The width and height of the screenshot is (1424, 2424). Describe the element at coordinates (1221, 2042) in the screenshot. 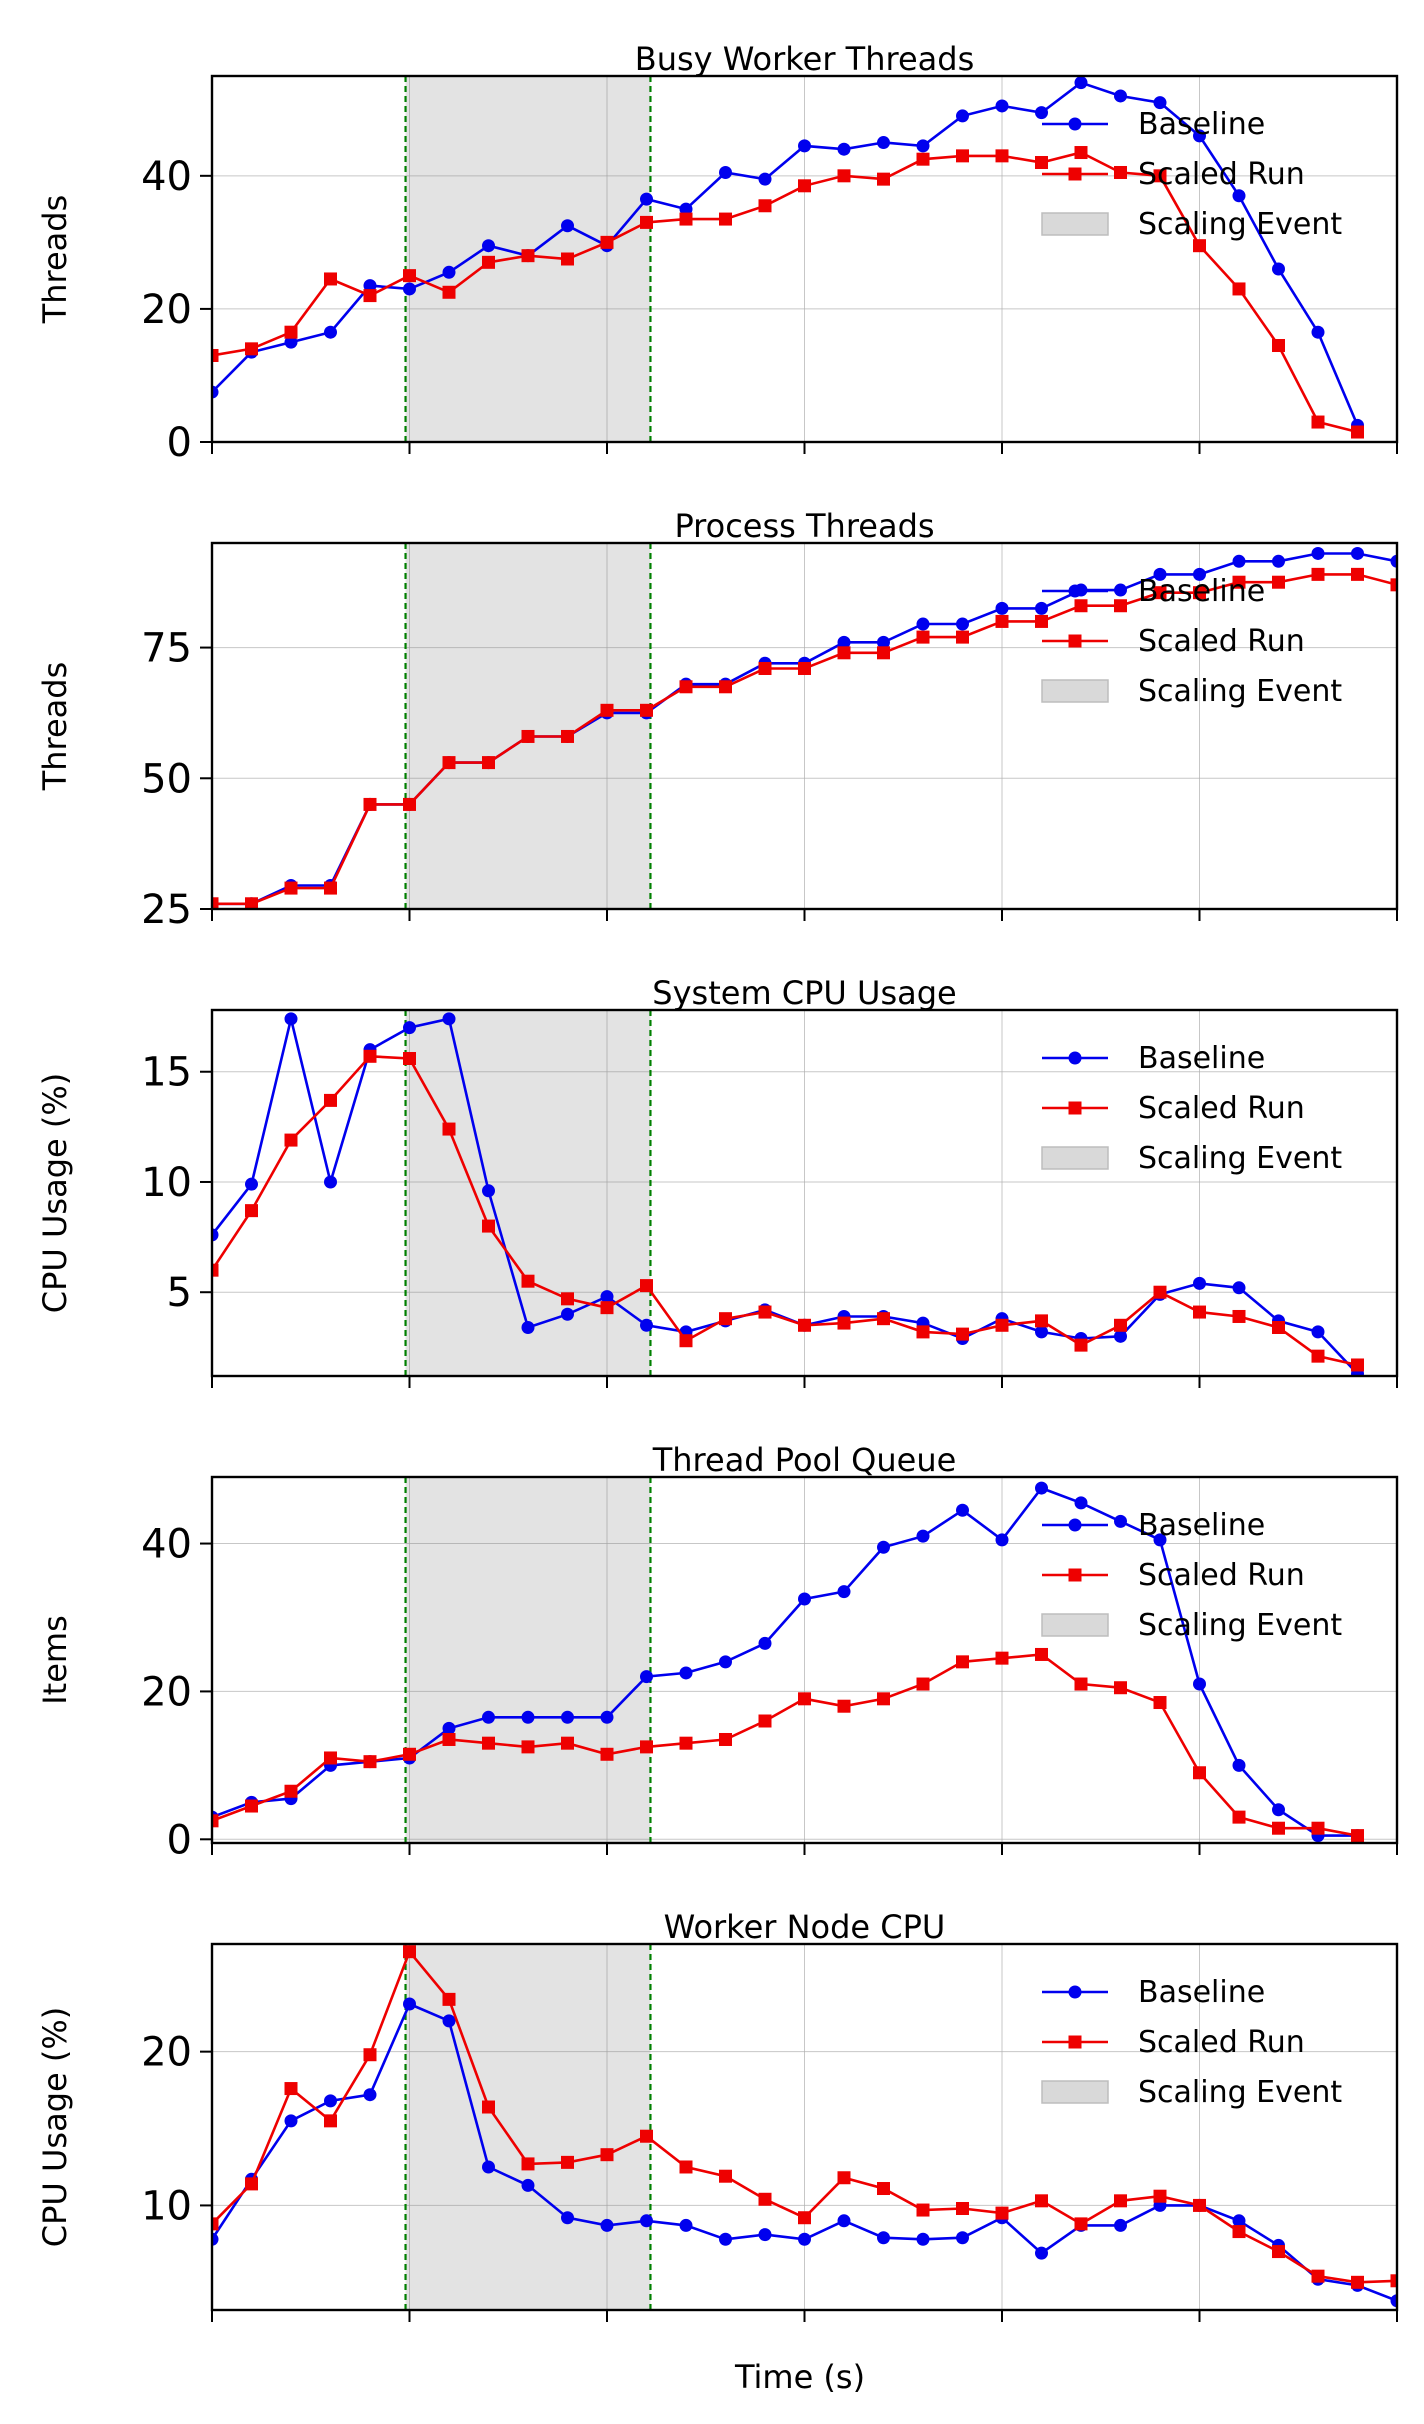

I see `legend-label: Scaled Run` at that location.